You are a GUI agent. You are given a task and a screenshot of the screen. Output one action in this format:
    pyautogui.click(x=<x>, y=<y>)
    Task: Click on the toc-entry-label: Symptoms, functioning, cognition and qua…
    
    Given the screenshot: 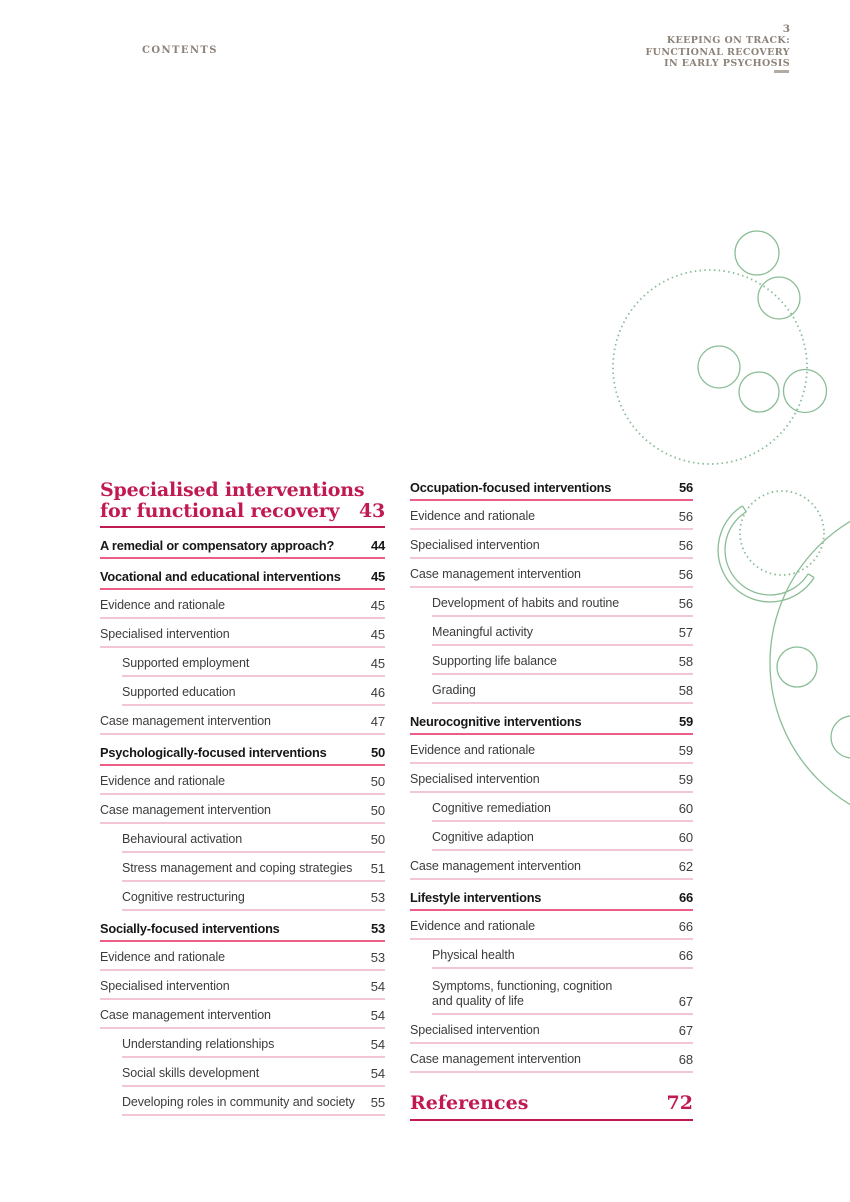 What is the action you would take?
    pyautogui.click(x=522, y=993)
    